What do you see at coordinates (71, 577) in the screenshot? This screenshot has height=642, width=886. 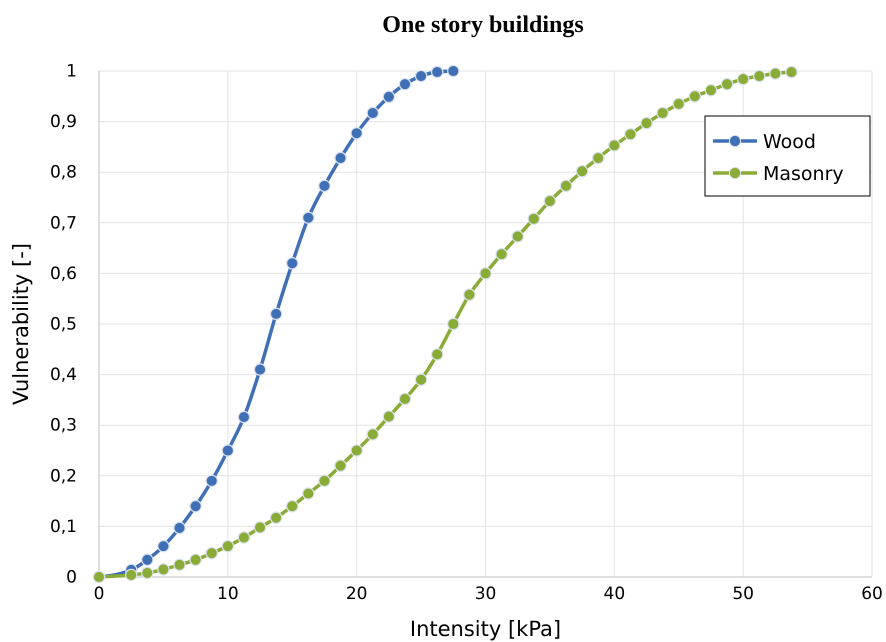 I see `y-tick-label: 0` at bounding box center [71, 577].